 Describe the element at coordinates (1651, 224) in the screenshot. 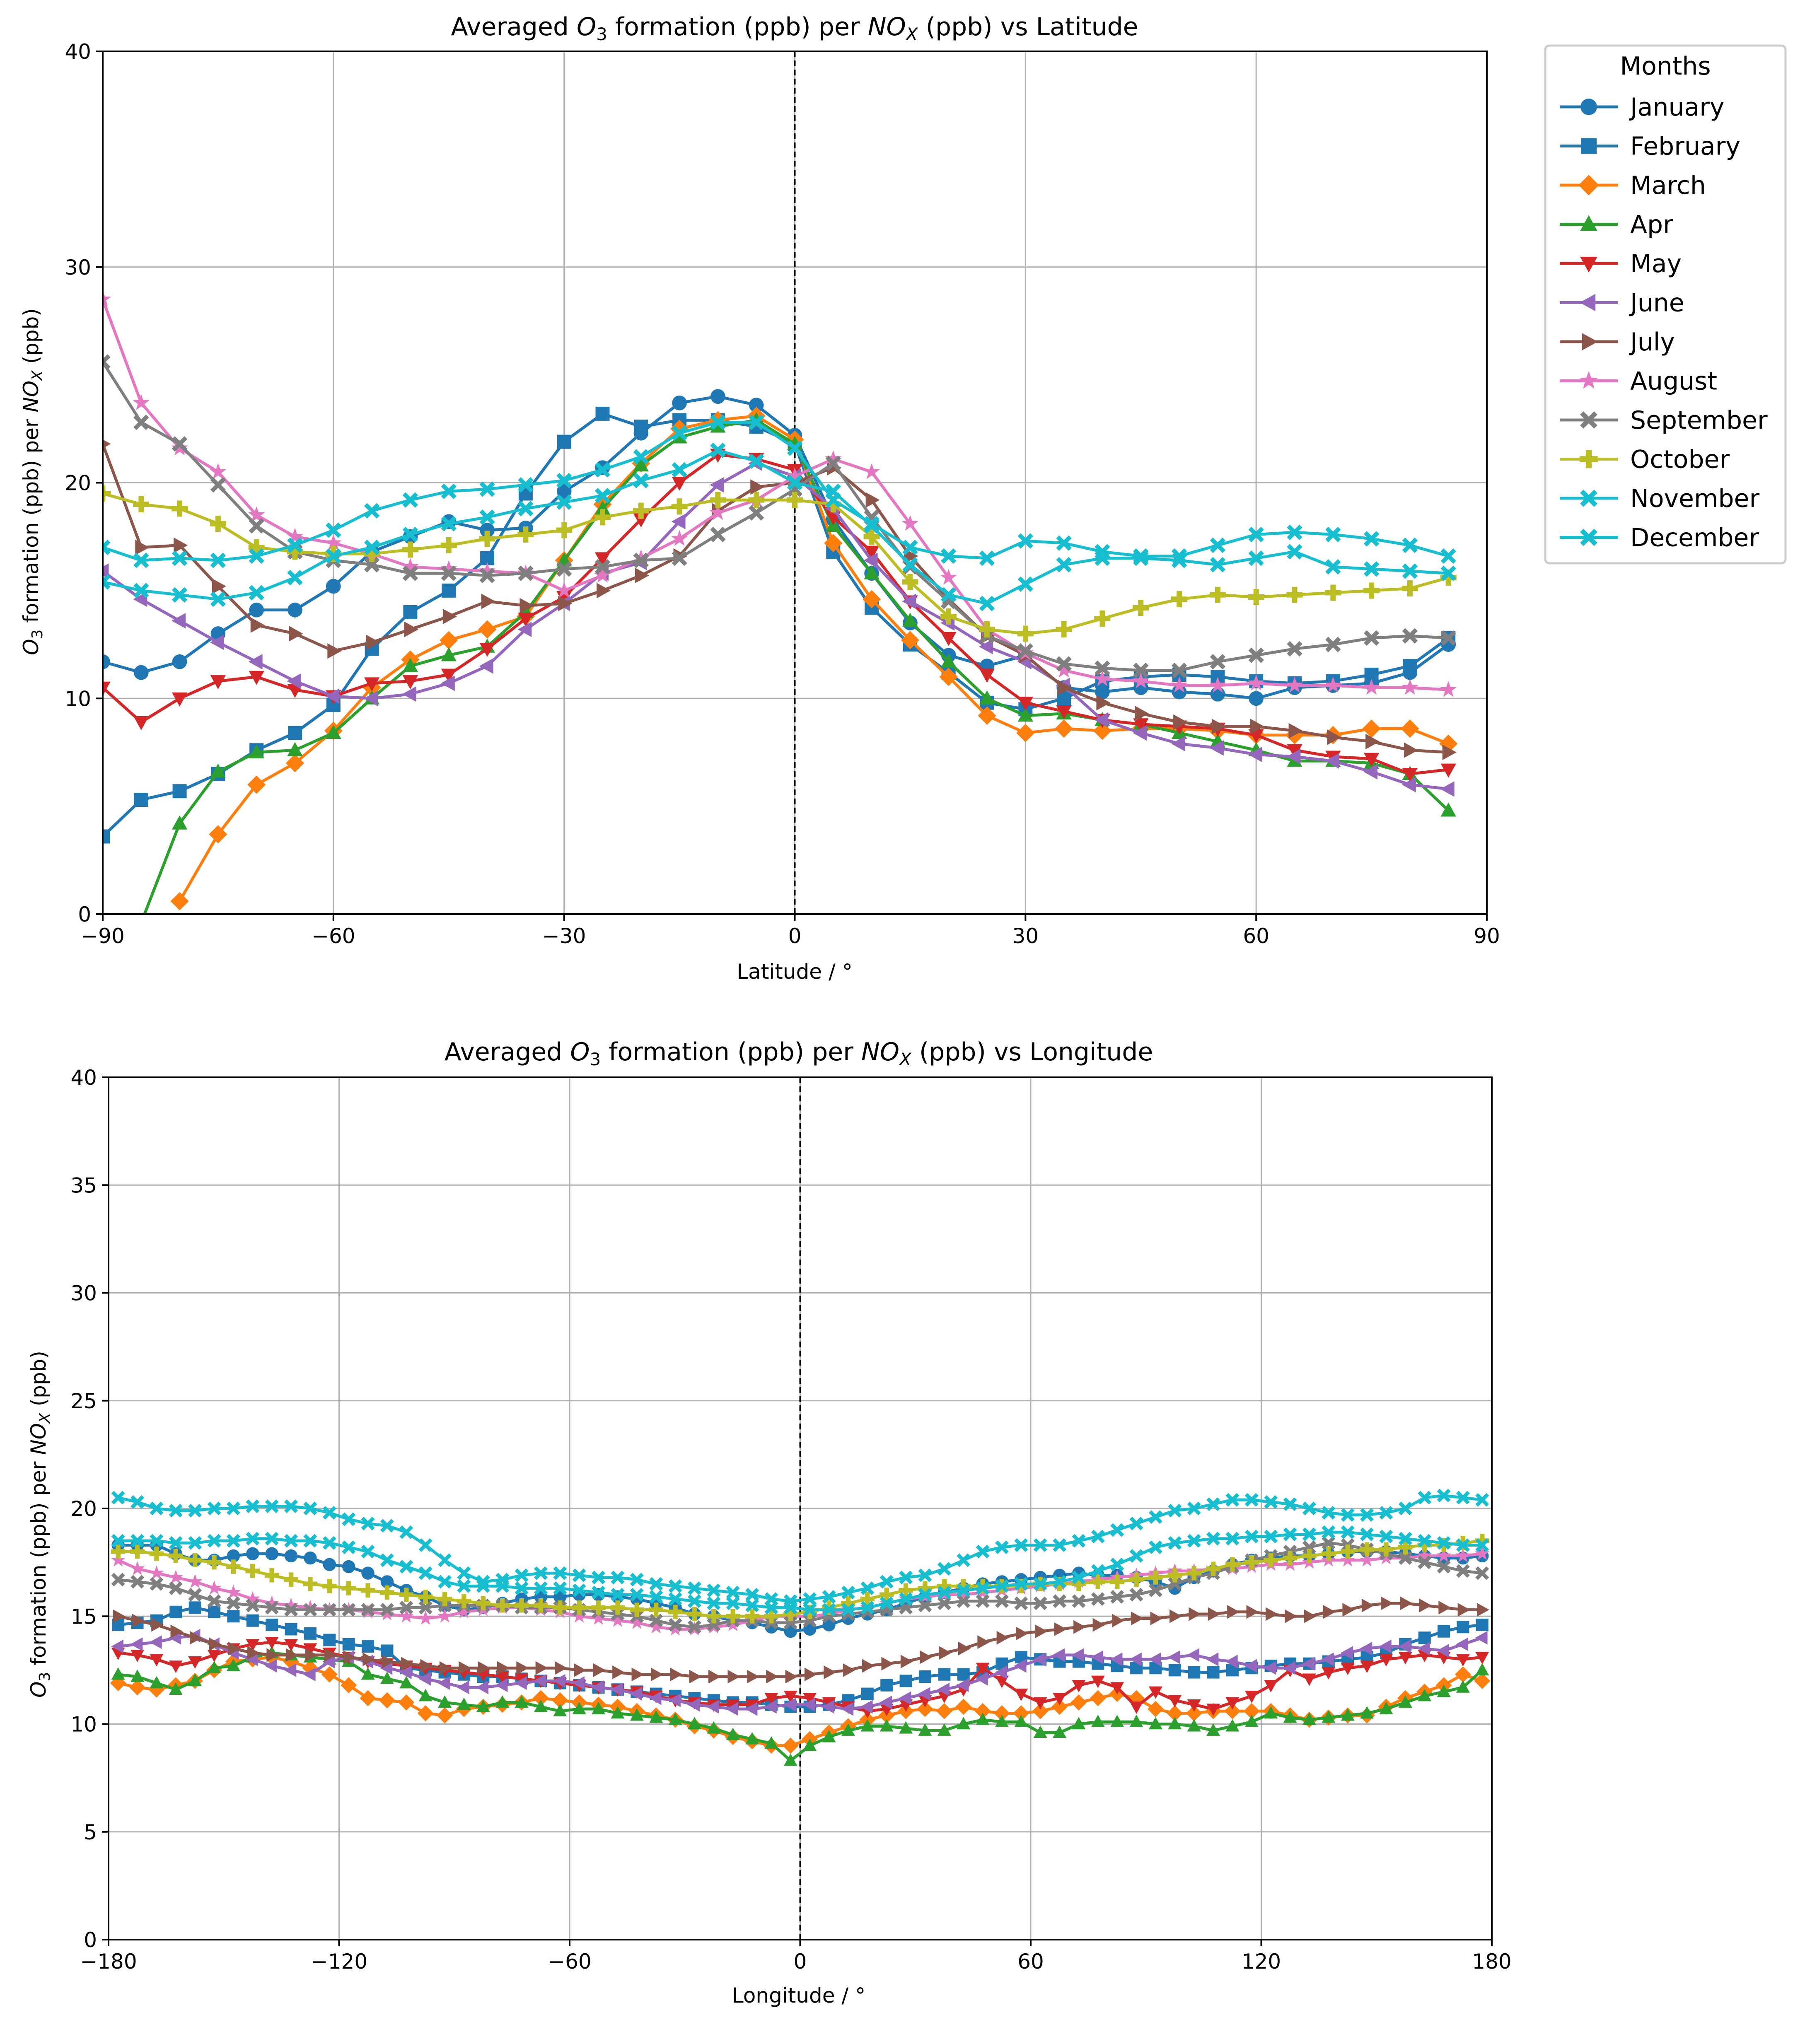

I see `legend-label: Apr` at that location.